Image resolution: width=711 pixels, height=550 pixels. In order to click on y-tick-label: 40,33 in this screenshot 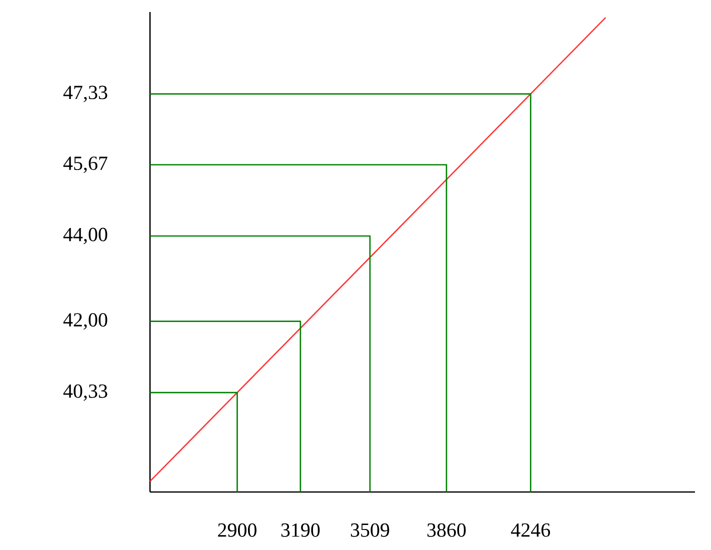, I will do `click(85, 392)`.